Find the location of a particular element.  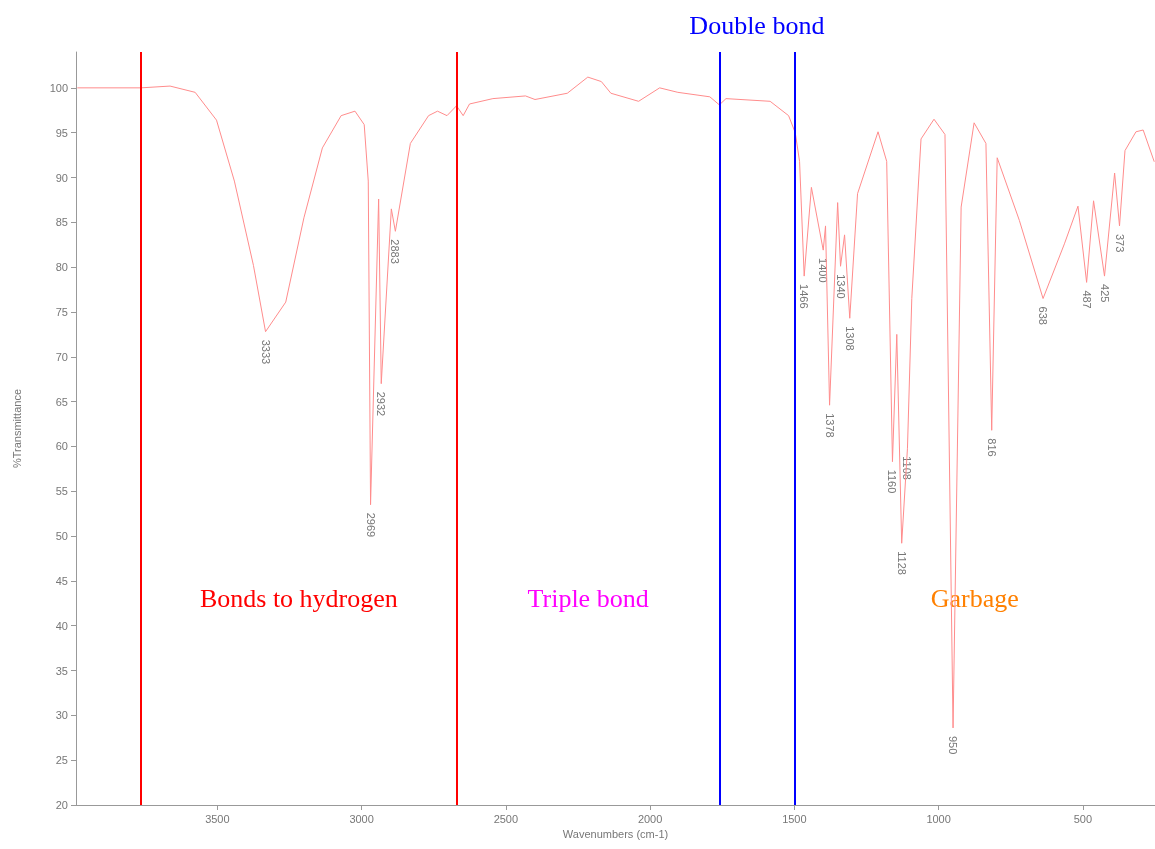

annotation: 816 is located at coordinates (991, 447).